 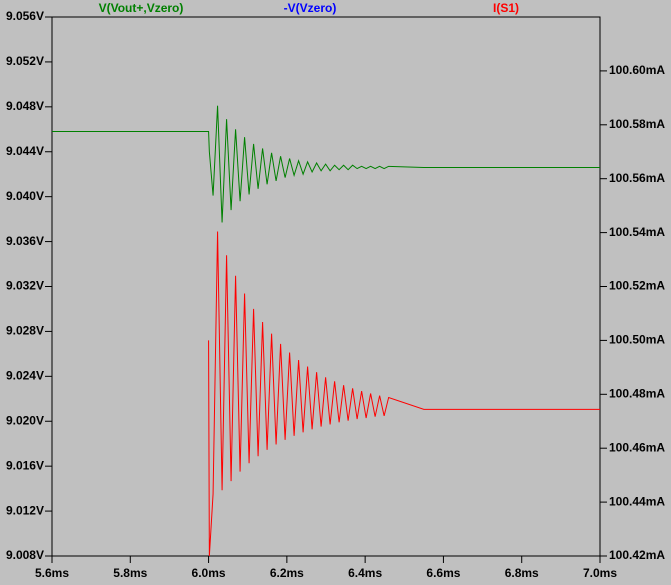 What do you see at coordinates (25, 510) in the screenshot?
I see `y-tick-label: 9.012V` at bounding box center [25, 510].